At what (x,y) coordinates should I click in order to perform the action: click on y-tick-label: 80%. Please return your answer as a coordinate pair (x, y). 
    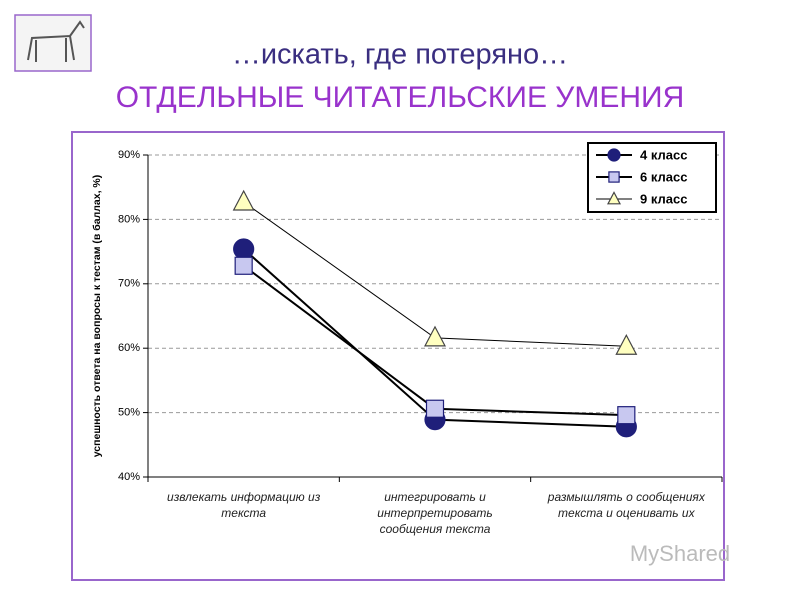
    Looking at the image, I should click on (129, 219).